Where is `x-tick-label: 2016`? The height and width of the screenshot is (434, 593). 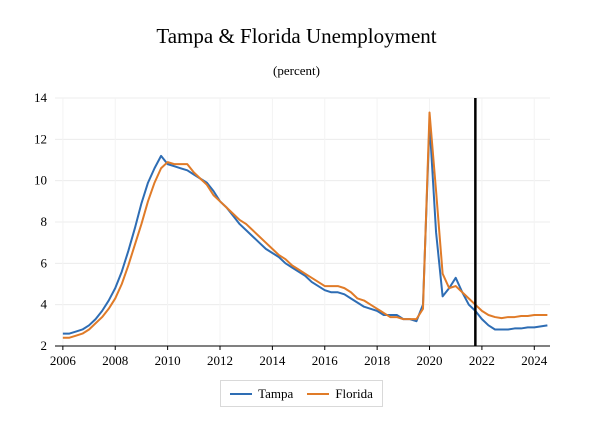
x-tick-label: 2016 is located at coordinates (325, 360).